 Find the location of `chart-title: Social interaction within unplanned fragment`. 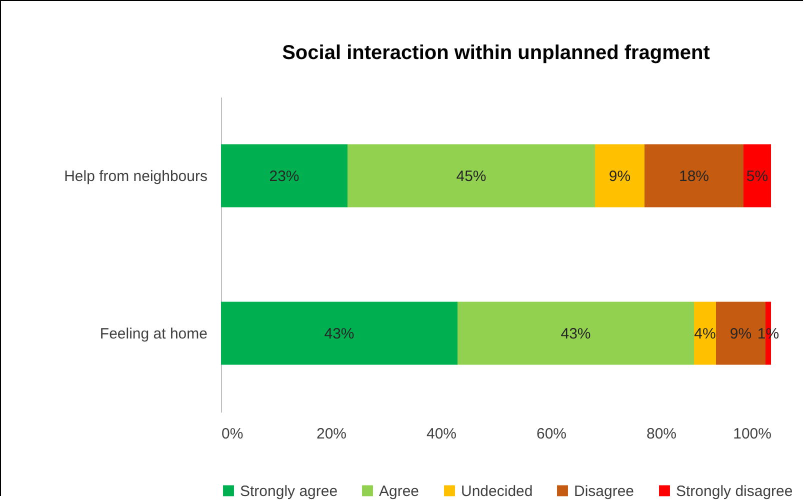

chart-title: Social interaction within unplanned fragment is located at coordinates (496, 53).